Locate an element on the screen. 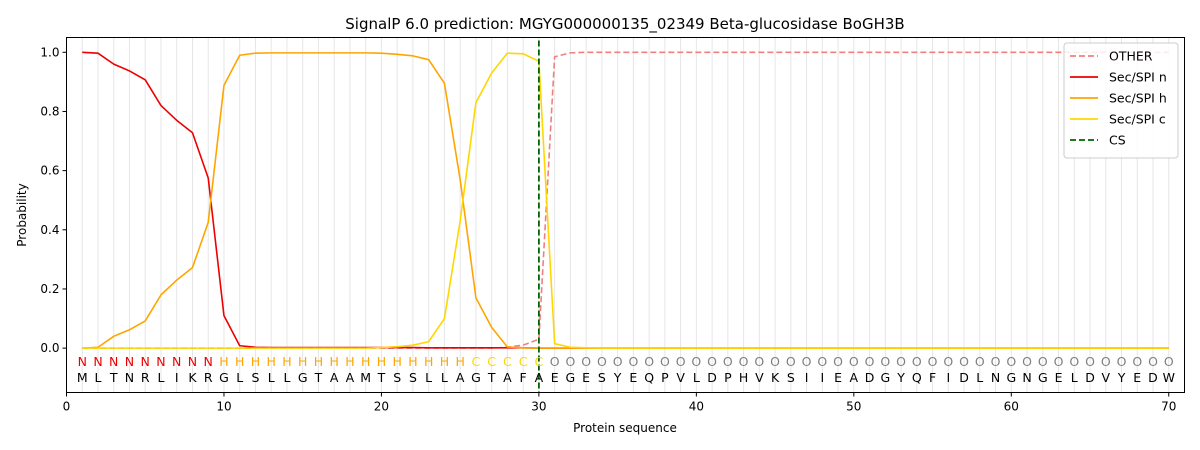 This screenshot has width=1200, height=450. residue-label: D is located at coordinates (870, 377).